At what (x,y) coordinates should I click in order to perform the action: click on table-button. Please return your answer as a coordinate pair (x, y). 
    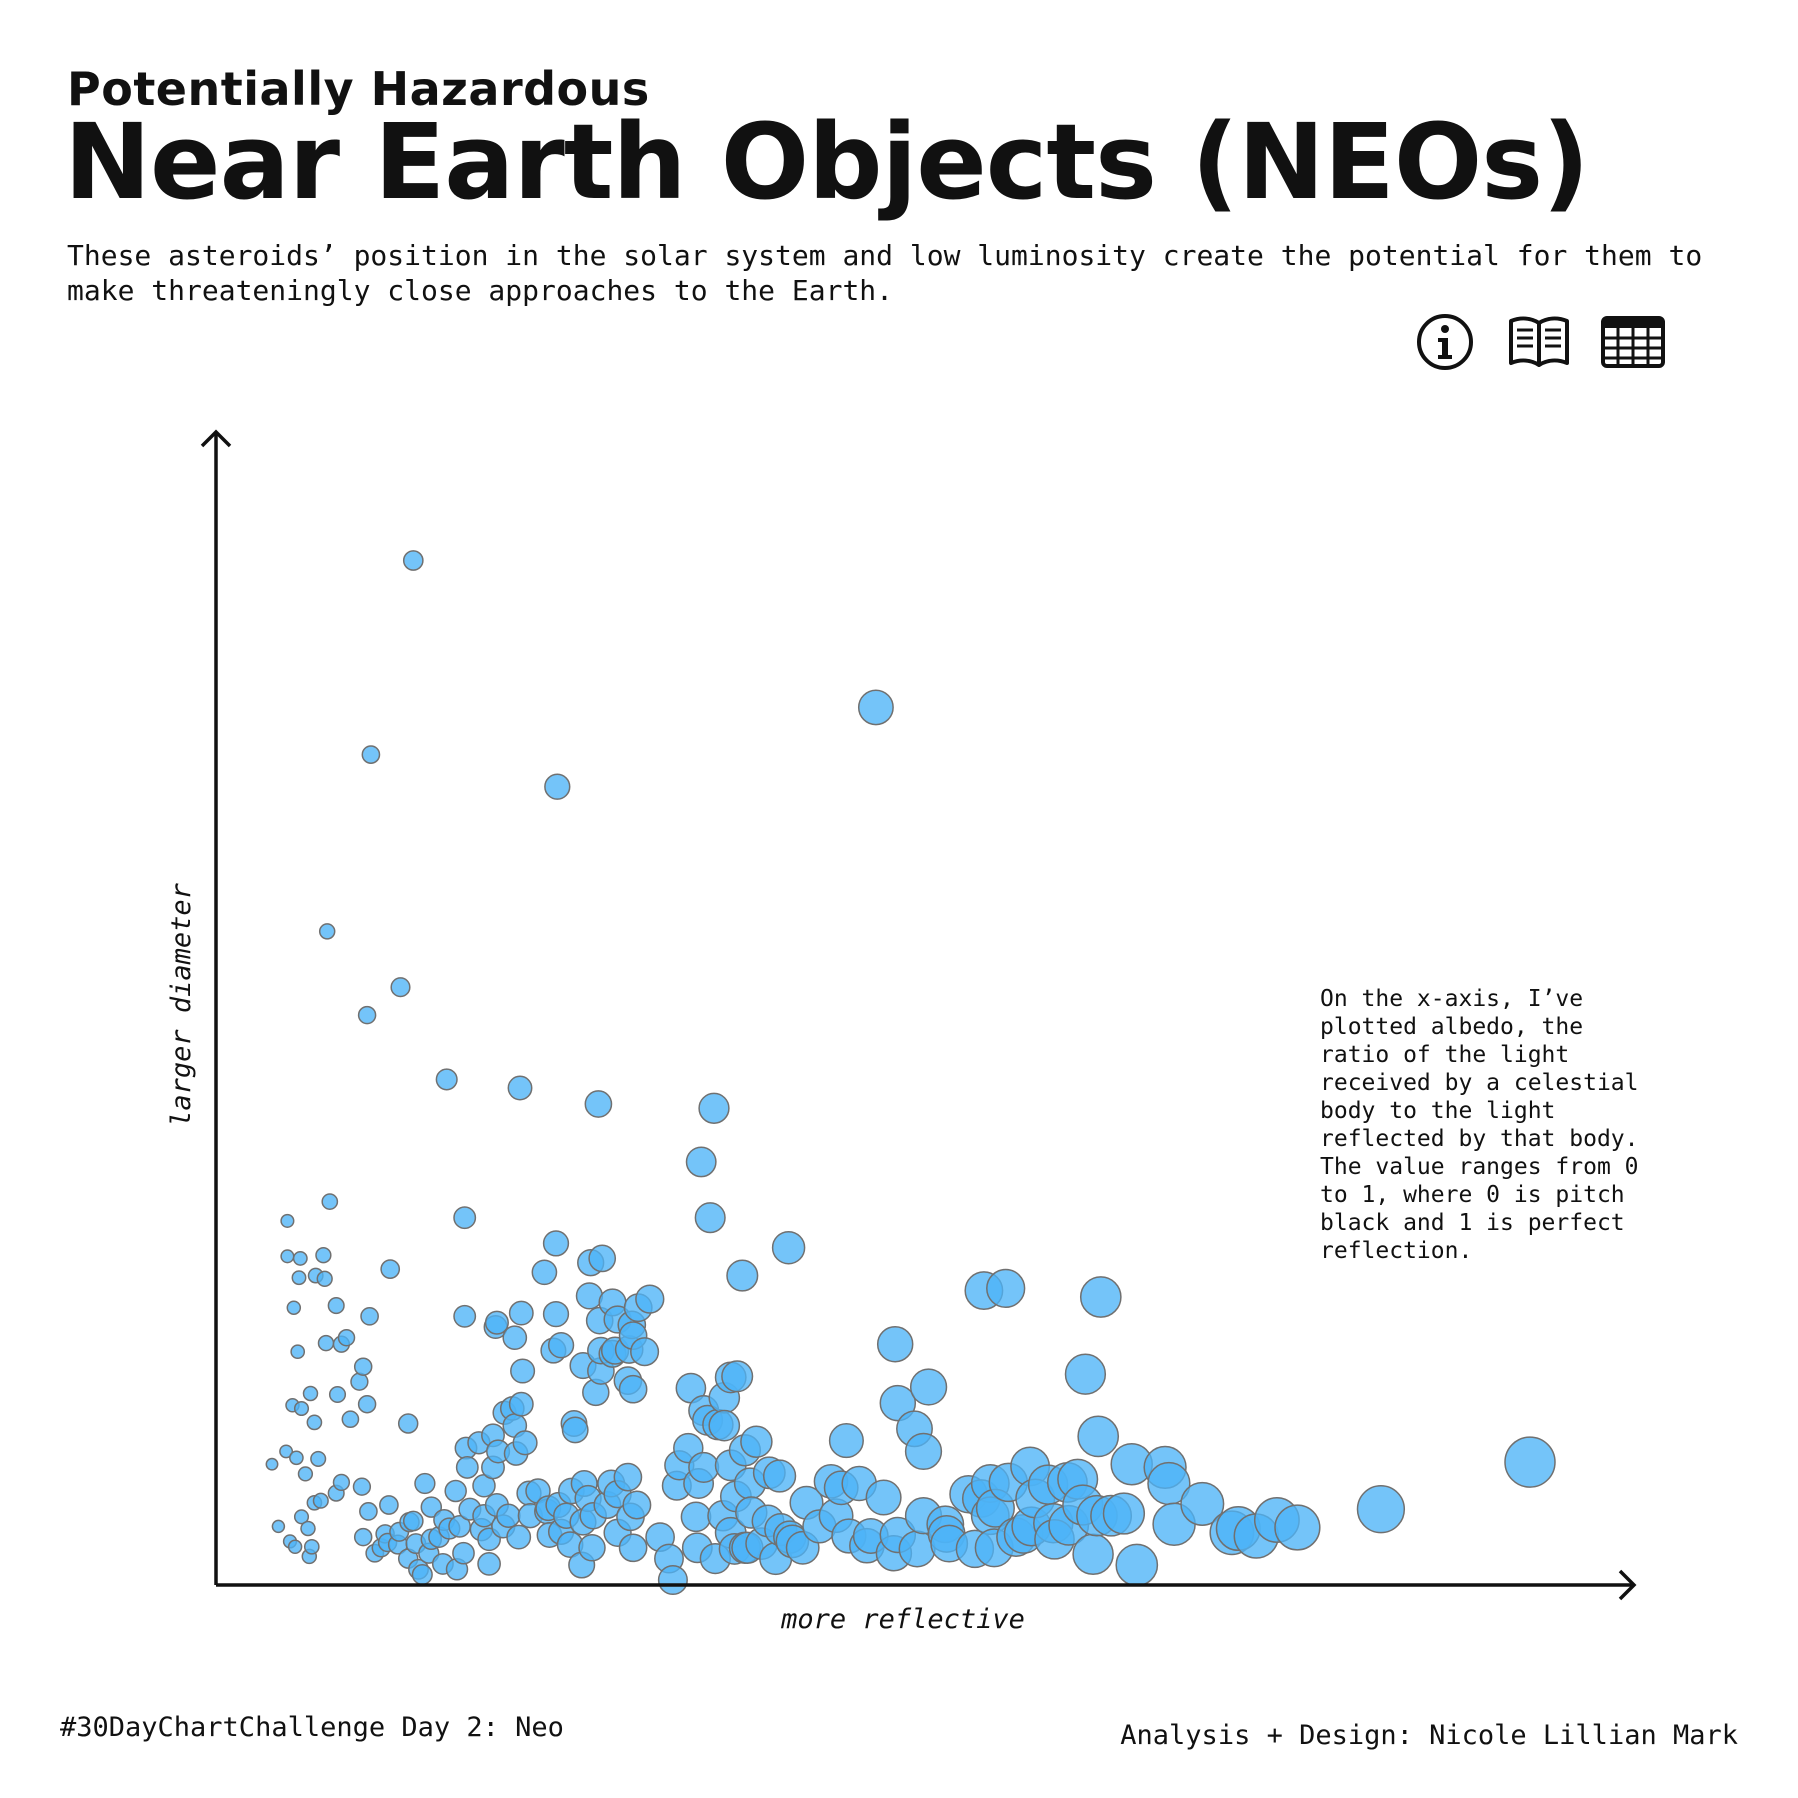
    Looking at the image, I should click on (1633, 342).